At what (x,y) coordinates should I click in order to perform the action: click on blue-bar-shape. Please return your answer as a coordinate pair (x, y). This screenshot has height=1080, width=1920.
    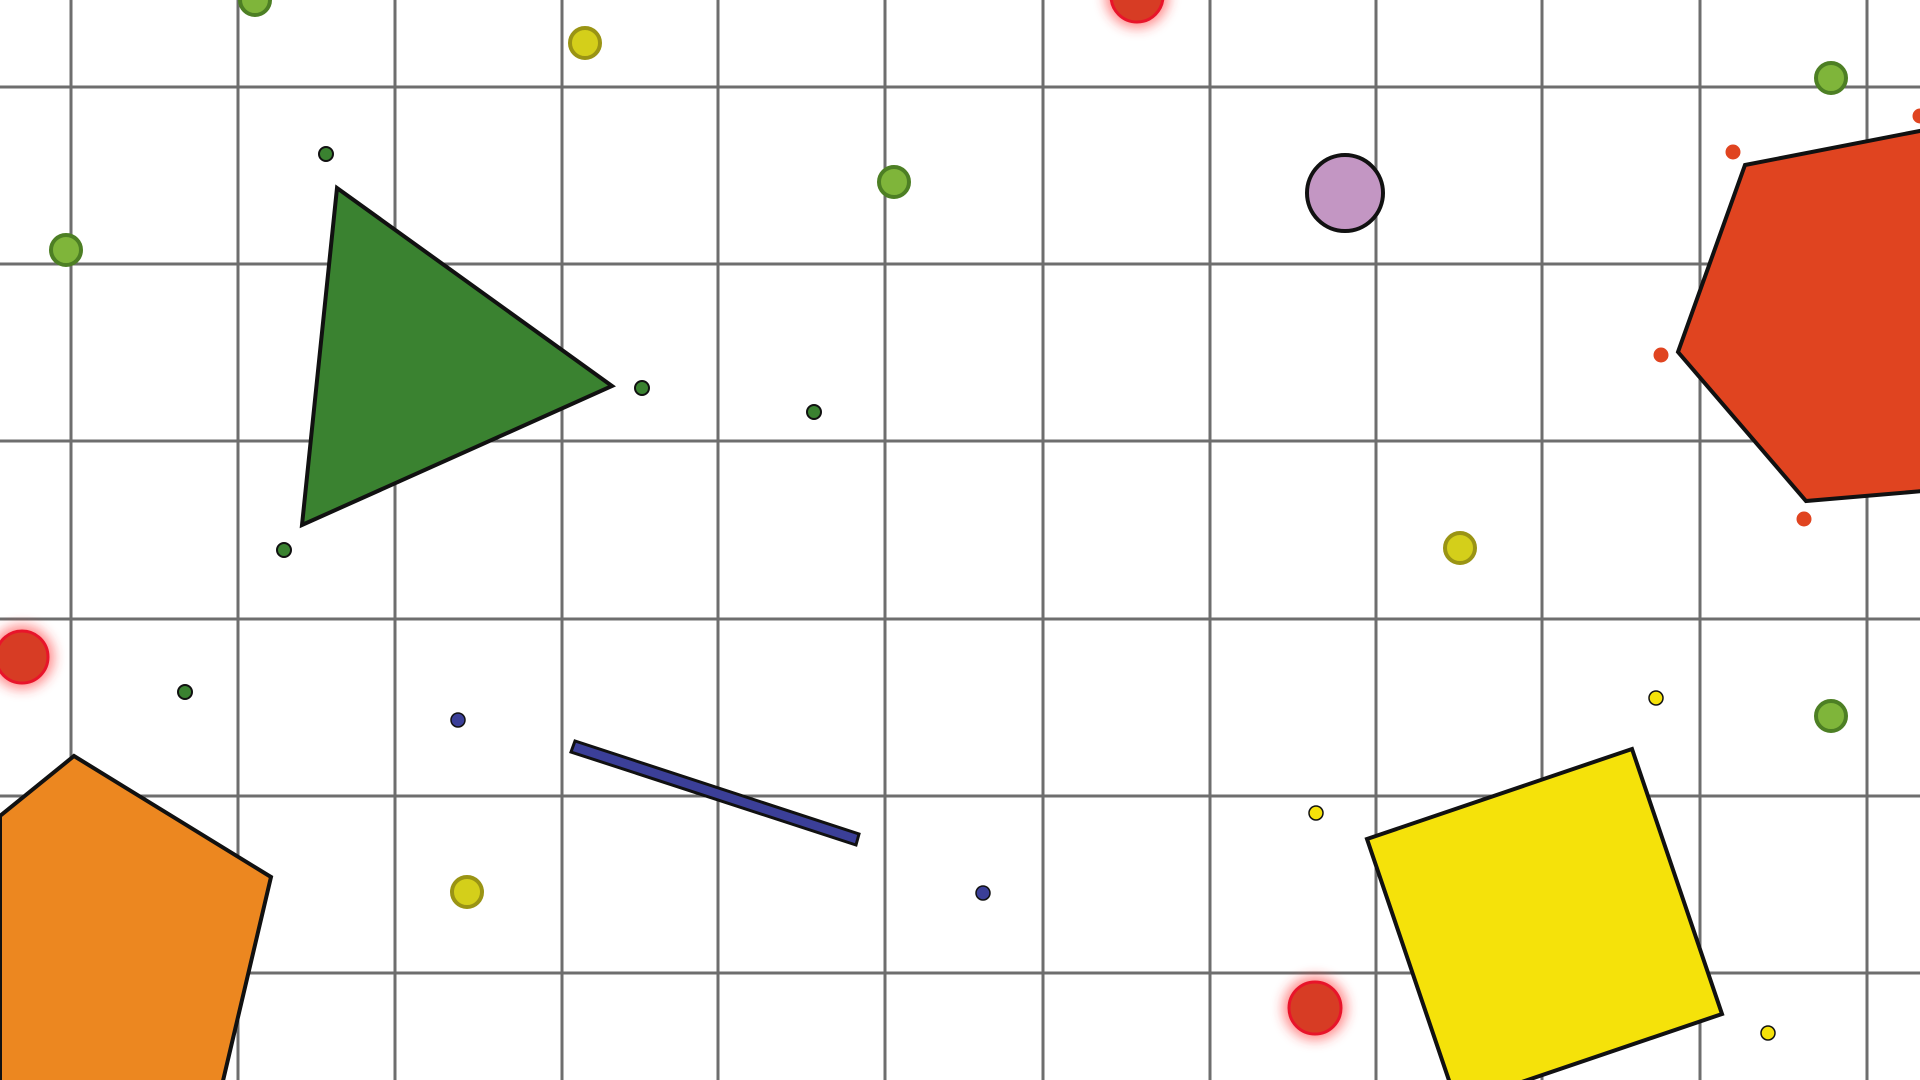
    Looking at the image, I should click on (715, 793).